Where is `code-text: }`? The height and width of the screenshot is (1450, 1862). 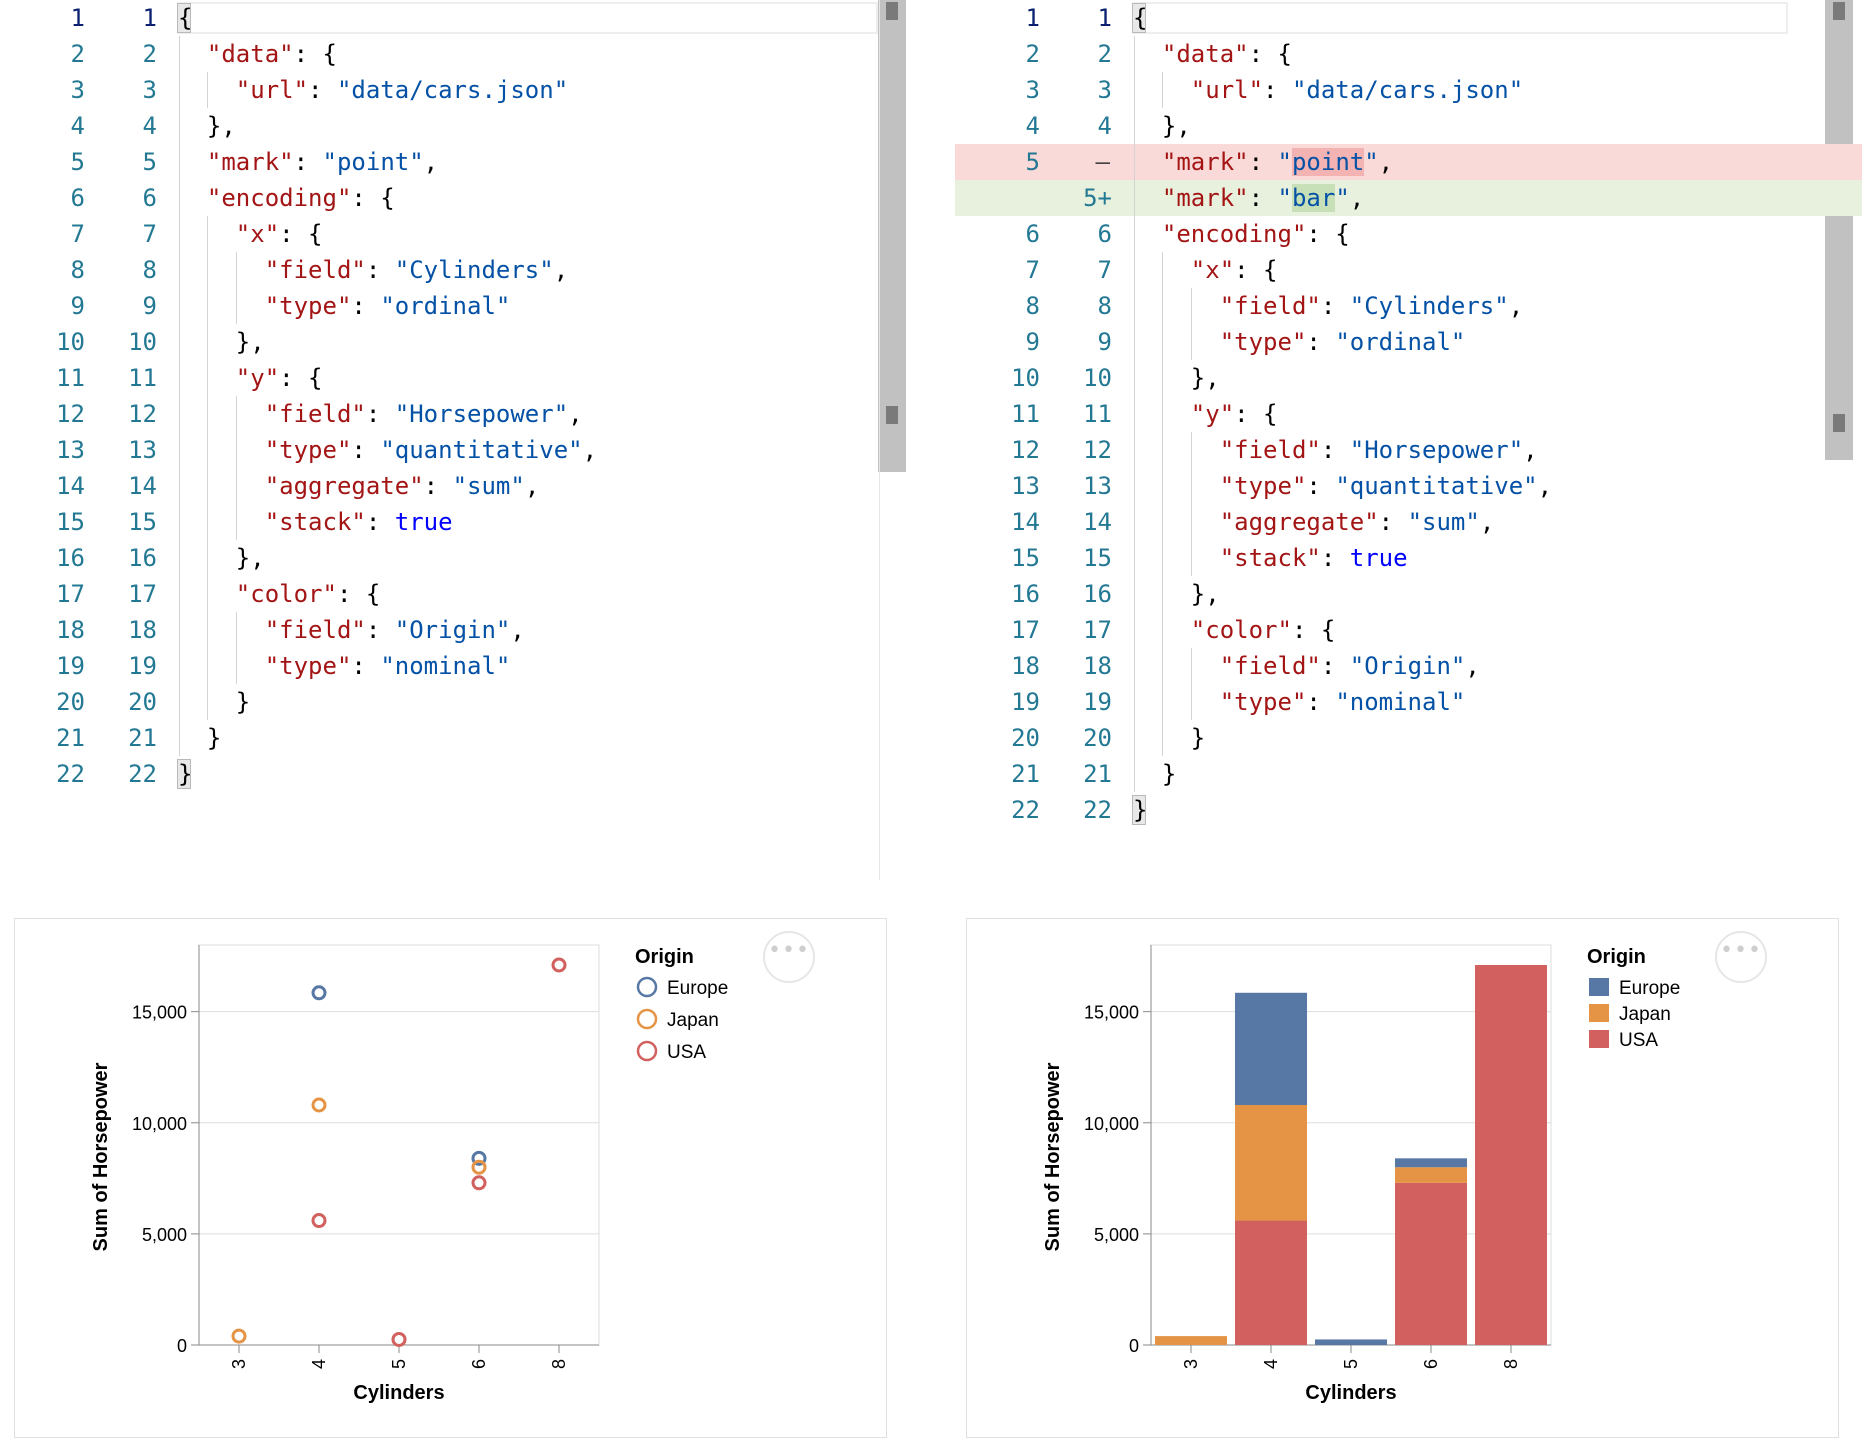 code-text: } is located at coordinates (1154, 774).